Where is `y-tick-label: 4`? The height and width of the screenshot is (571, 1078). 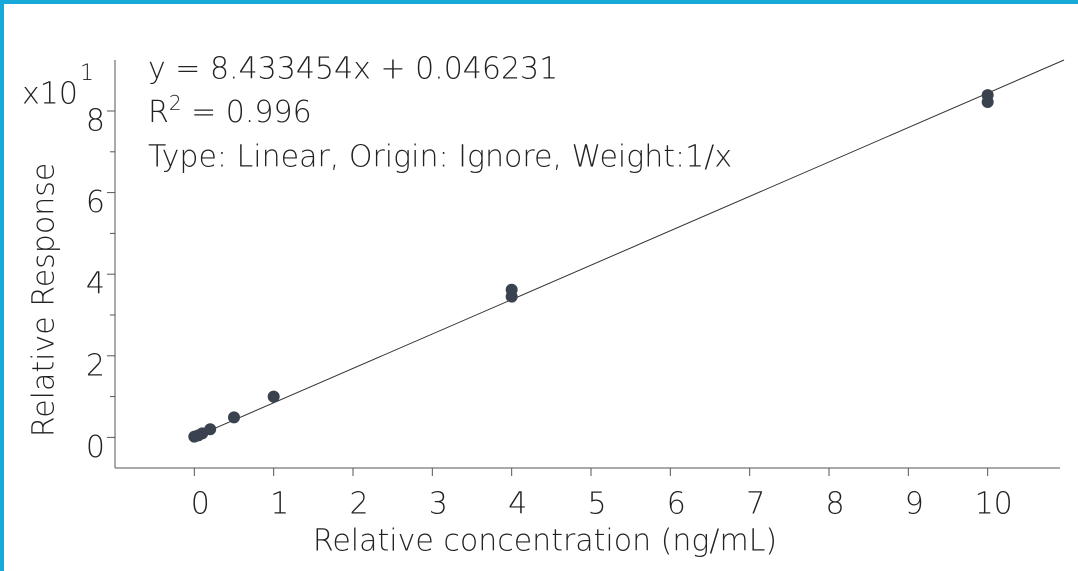
y-tick-label: 4 is located at coordinates (95, 284).